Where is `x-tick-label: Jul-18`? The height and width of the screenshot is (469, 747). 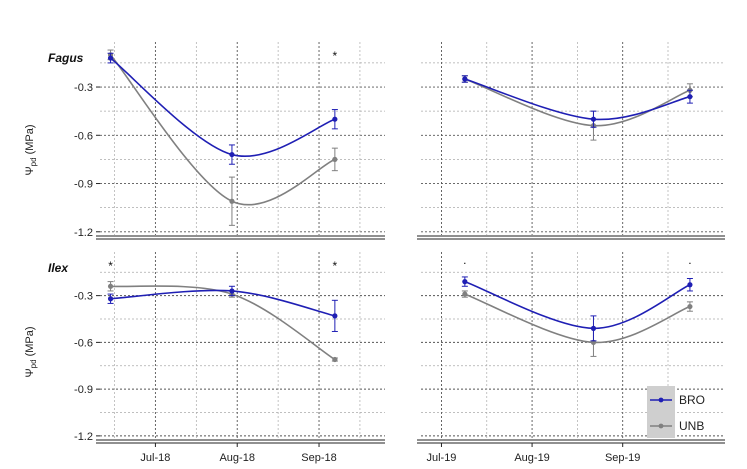
x-tick-label: Jul-18 is located at coordinates (155, 458).